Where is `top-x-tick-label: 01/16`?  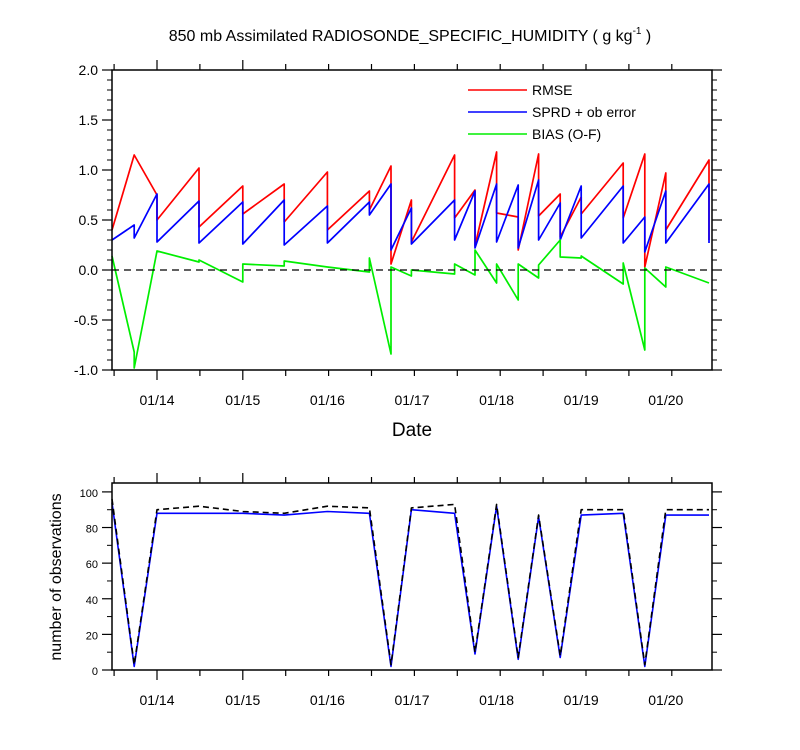
top-x-tick-label: 01/16 is located at coordinates (327, 400).